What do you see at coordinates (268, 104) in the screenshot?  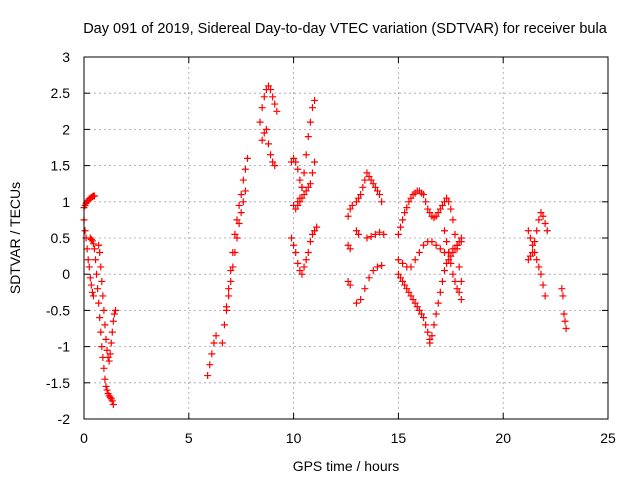 I see `series-sat-h` at bounding box center [268, 104].